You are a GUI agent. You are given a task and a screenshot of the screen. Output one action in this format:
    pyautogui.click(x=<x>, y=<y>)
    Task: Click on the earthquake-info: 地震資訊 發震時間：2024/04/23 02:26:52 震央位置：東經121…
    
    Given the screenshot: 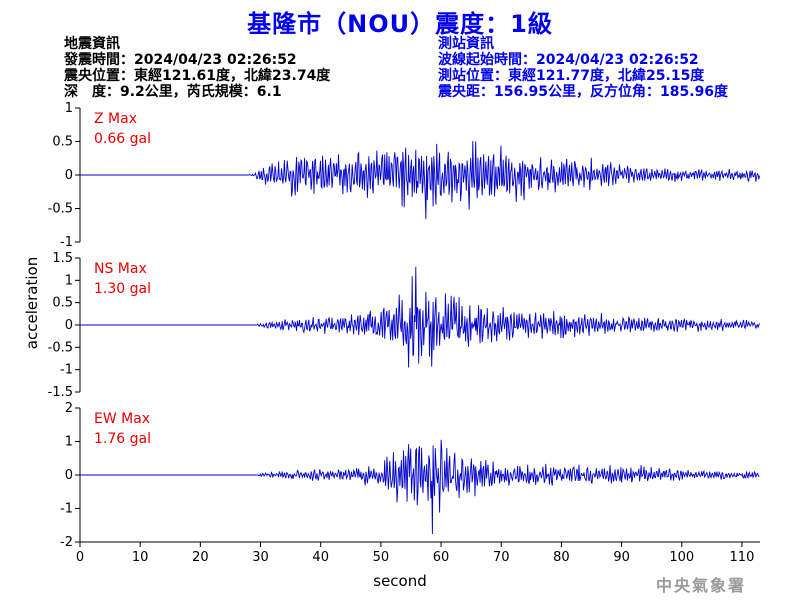 What is the action you would take?
    pyautogui.click(x=197, y=68)
    